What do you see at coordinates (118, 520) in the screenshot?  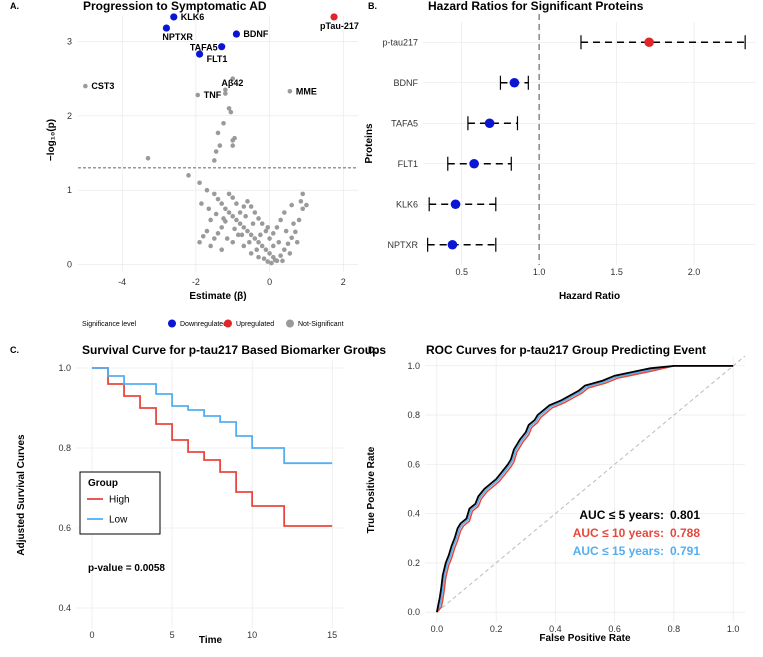 I see `legend-label: Low` at bounding box center [118, 520].